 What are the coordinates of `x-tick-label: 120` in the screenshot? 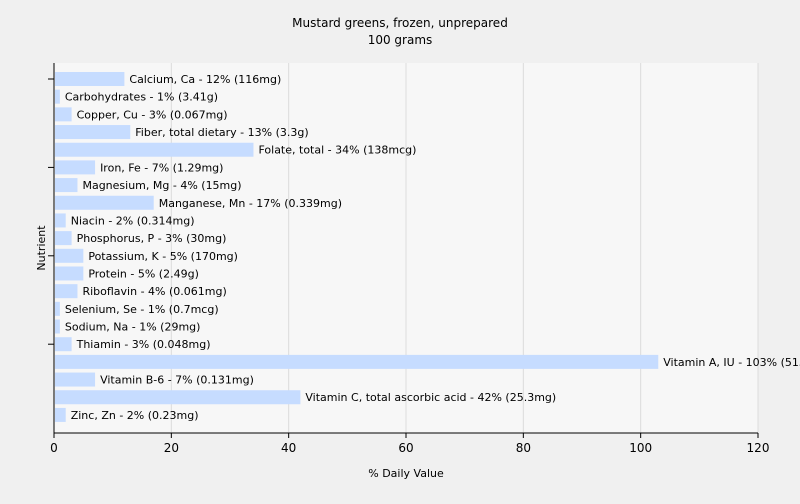 It's located at (758, 448).